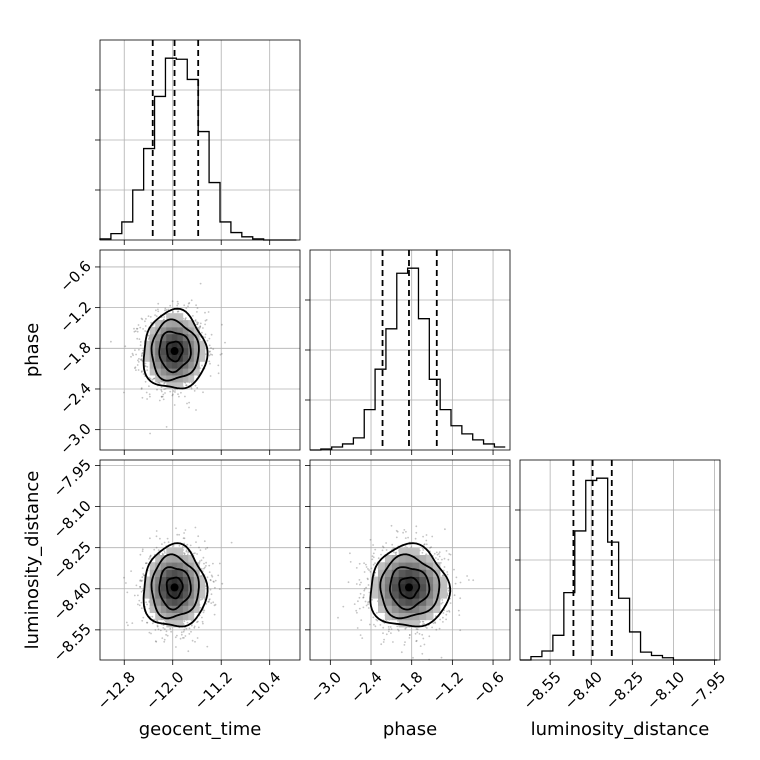  What do you see at coordinates (32, 560) in the screenshot?
I see `y-axis-label-luminosity-distance: luminosity_distance` at bounding box center [32, 560].